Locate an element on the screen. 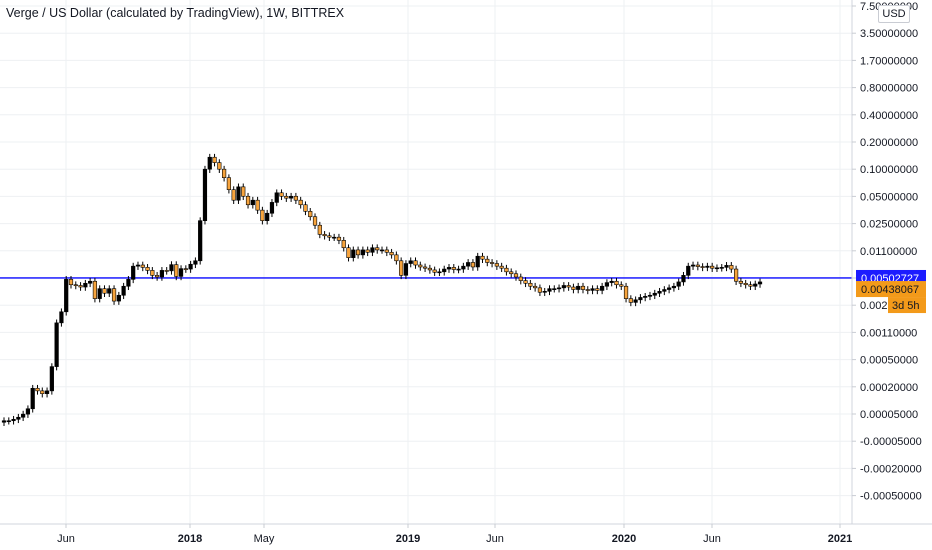  time-axis: Jun 2018 May 2019 Jun 2020 Jun 2021 is located at coordinates (454, 534).